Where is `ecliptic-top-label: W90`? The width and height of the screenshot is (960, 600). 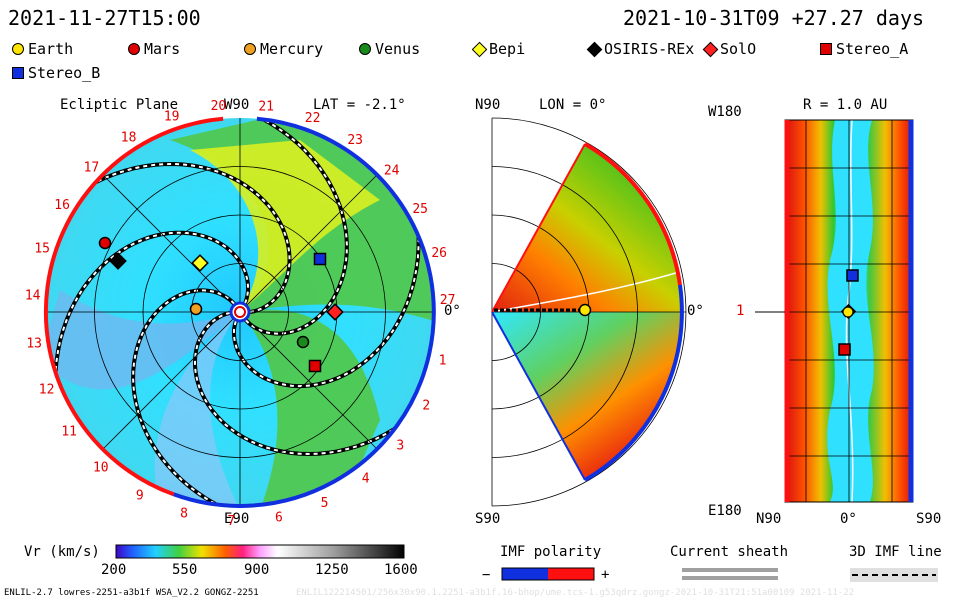
ecliptic-top-label: W90 is located at coordinates (237, 105).